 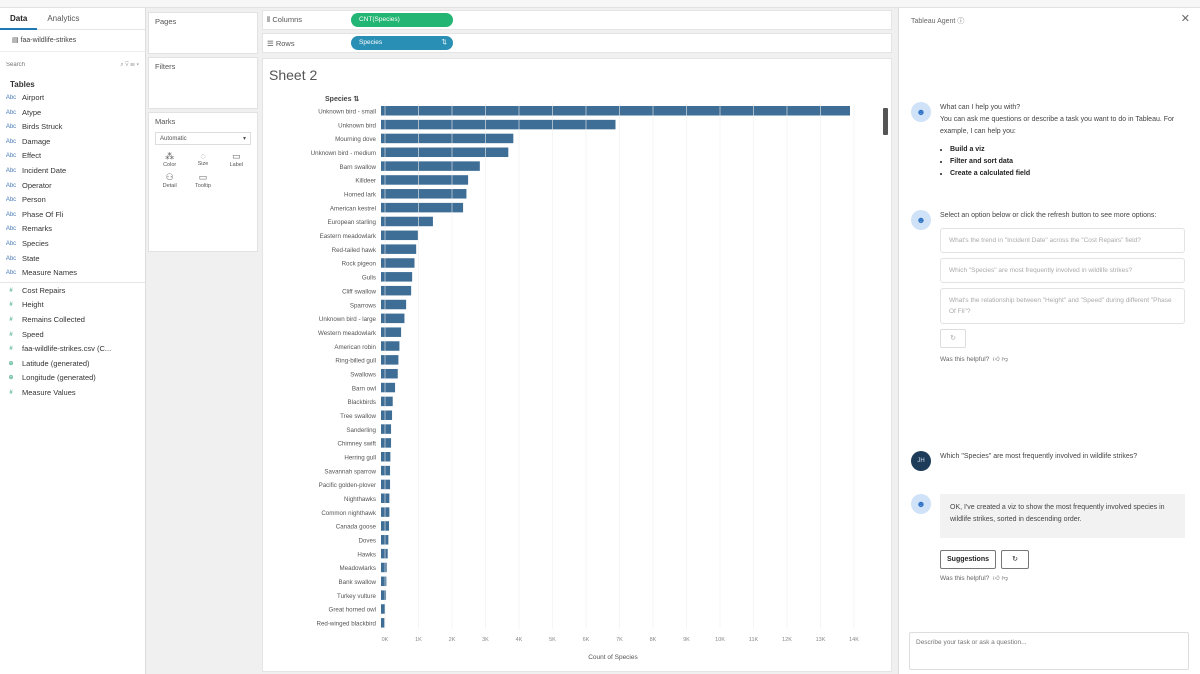 What do you see at coordinates (349, 513) in the screenshot?
I see `category-label: Common nighthawk` at bounding box center [349, 513].